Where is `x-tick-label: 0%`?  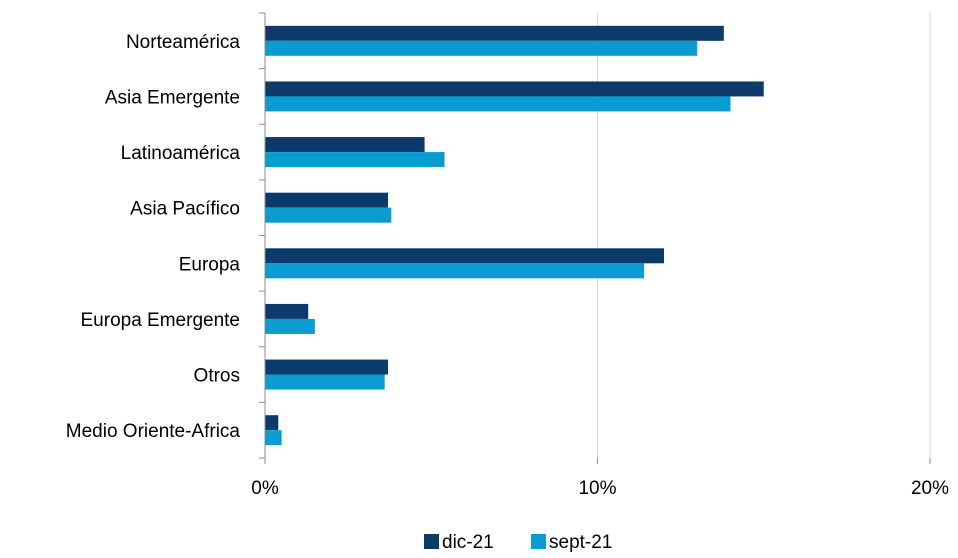
x-tick-label: 0% is located at coordinates (265, 488).